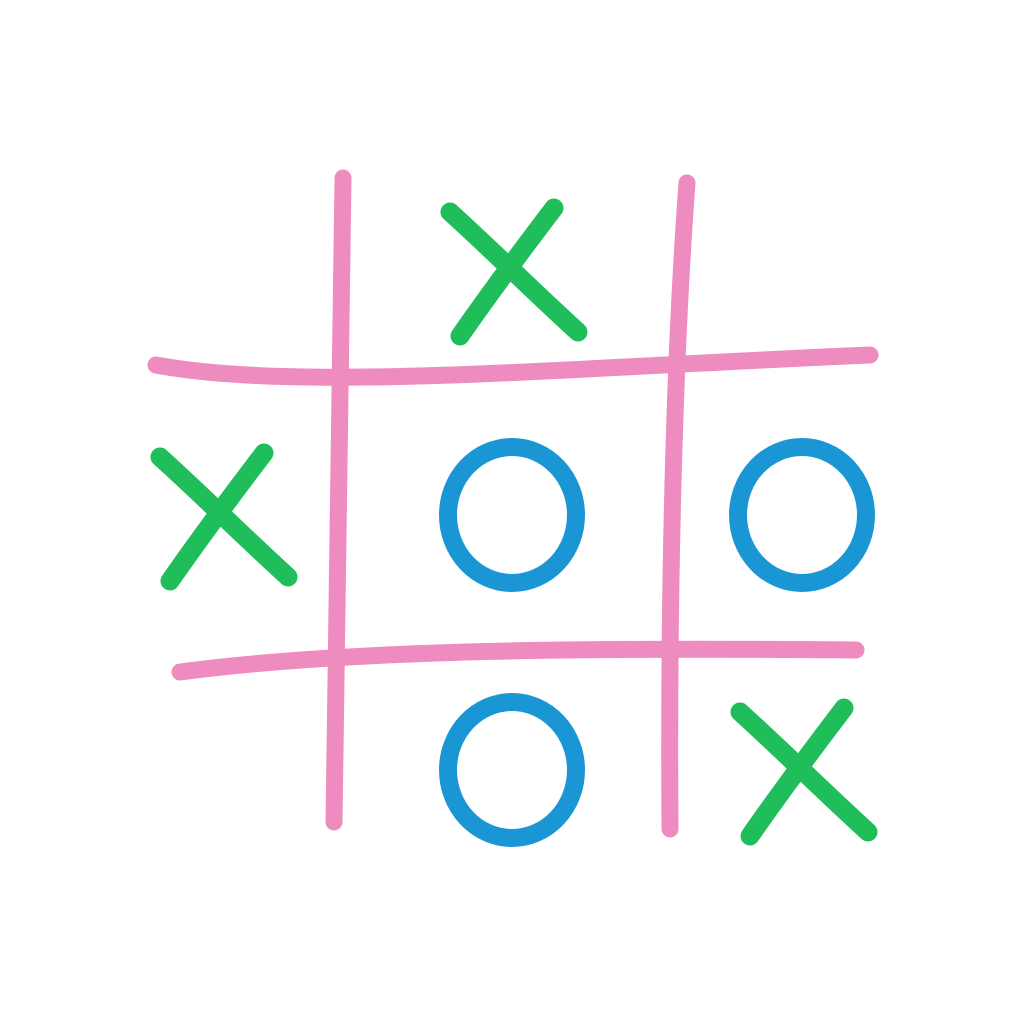 This screenshot has width=1024, height=1024. I want to click on grid-line-vertical-left, so click(338, 500).